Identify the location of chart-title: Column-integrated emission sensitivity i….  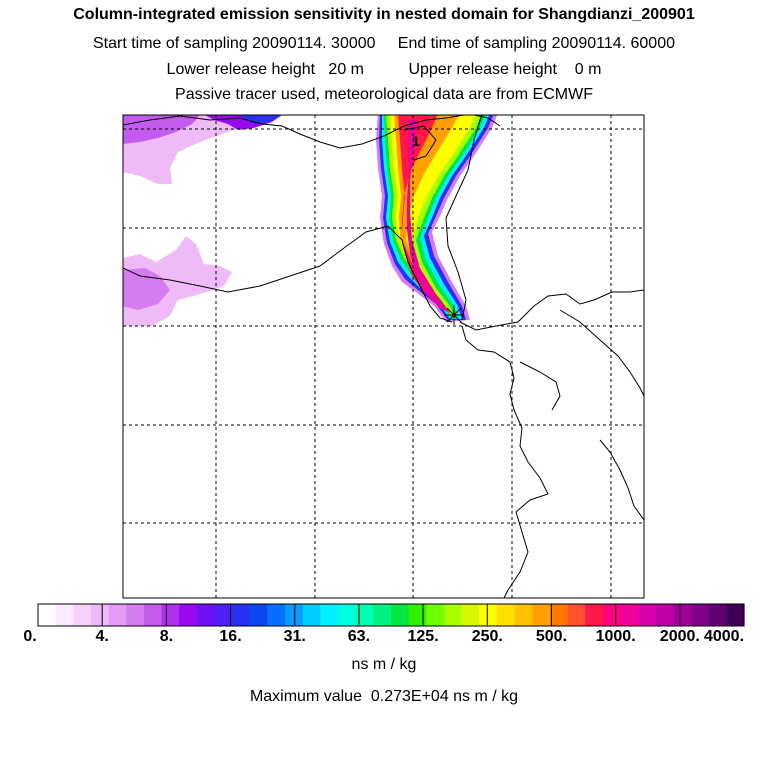
(384, 14).